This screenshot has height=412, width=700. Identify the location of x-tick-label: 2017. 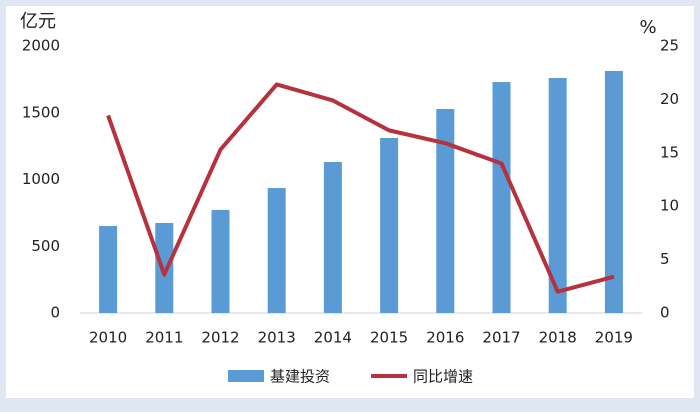
(501, 338).